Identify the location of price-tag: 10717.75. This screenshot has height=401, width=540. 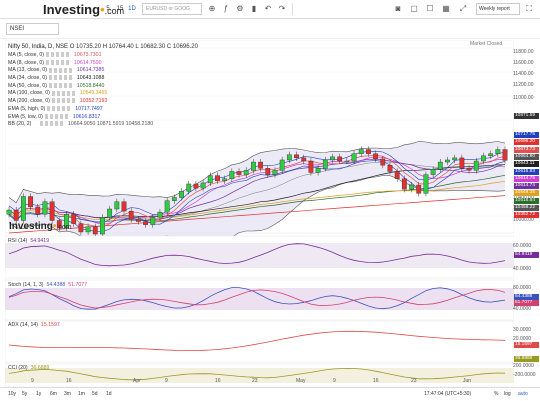
(526, 135).